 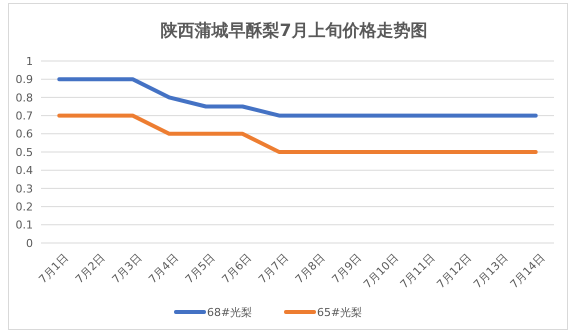 I want to click on y-tick-label: 0.3, so click(x=24, y=189).